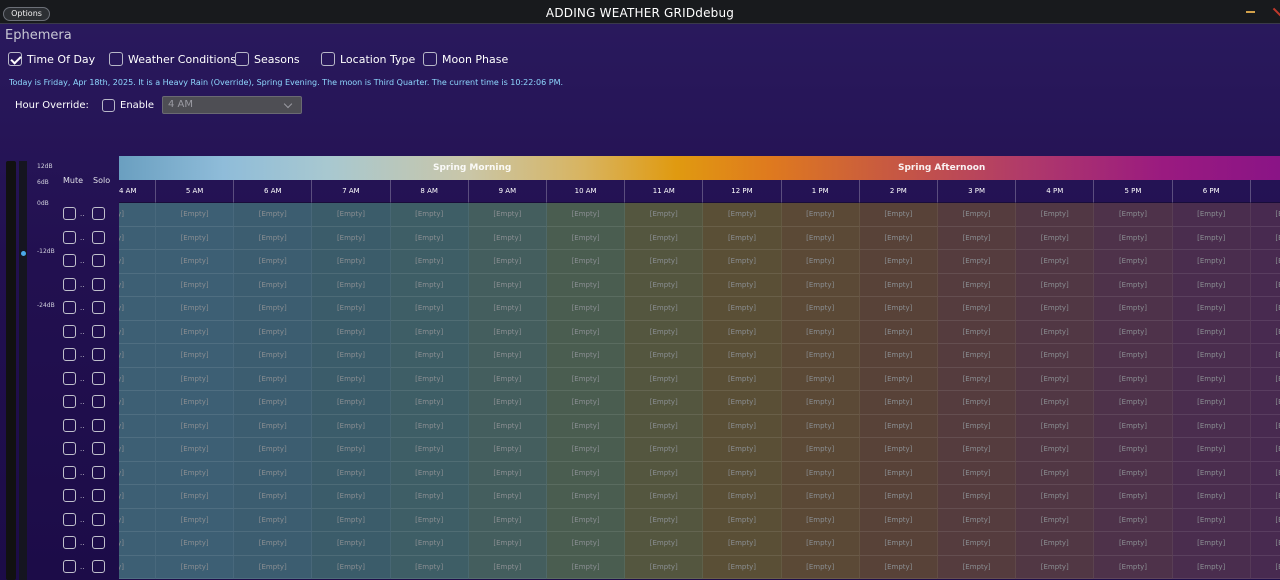 The image size is (1280, 580). What do you see at coordinates (1250, 12) in the screenshot?
I see `minimize-icon` at bounding box center [1250, 12].